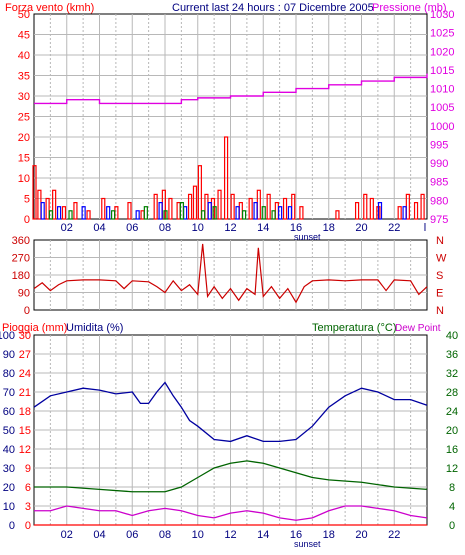  I want to click on dewpoint-line, so click(231, 513).